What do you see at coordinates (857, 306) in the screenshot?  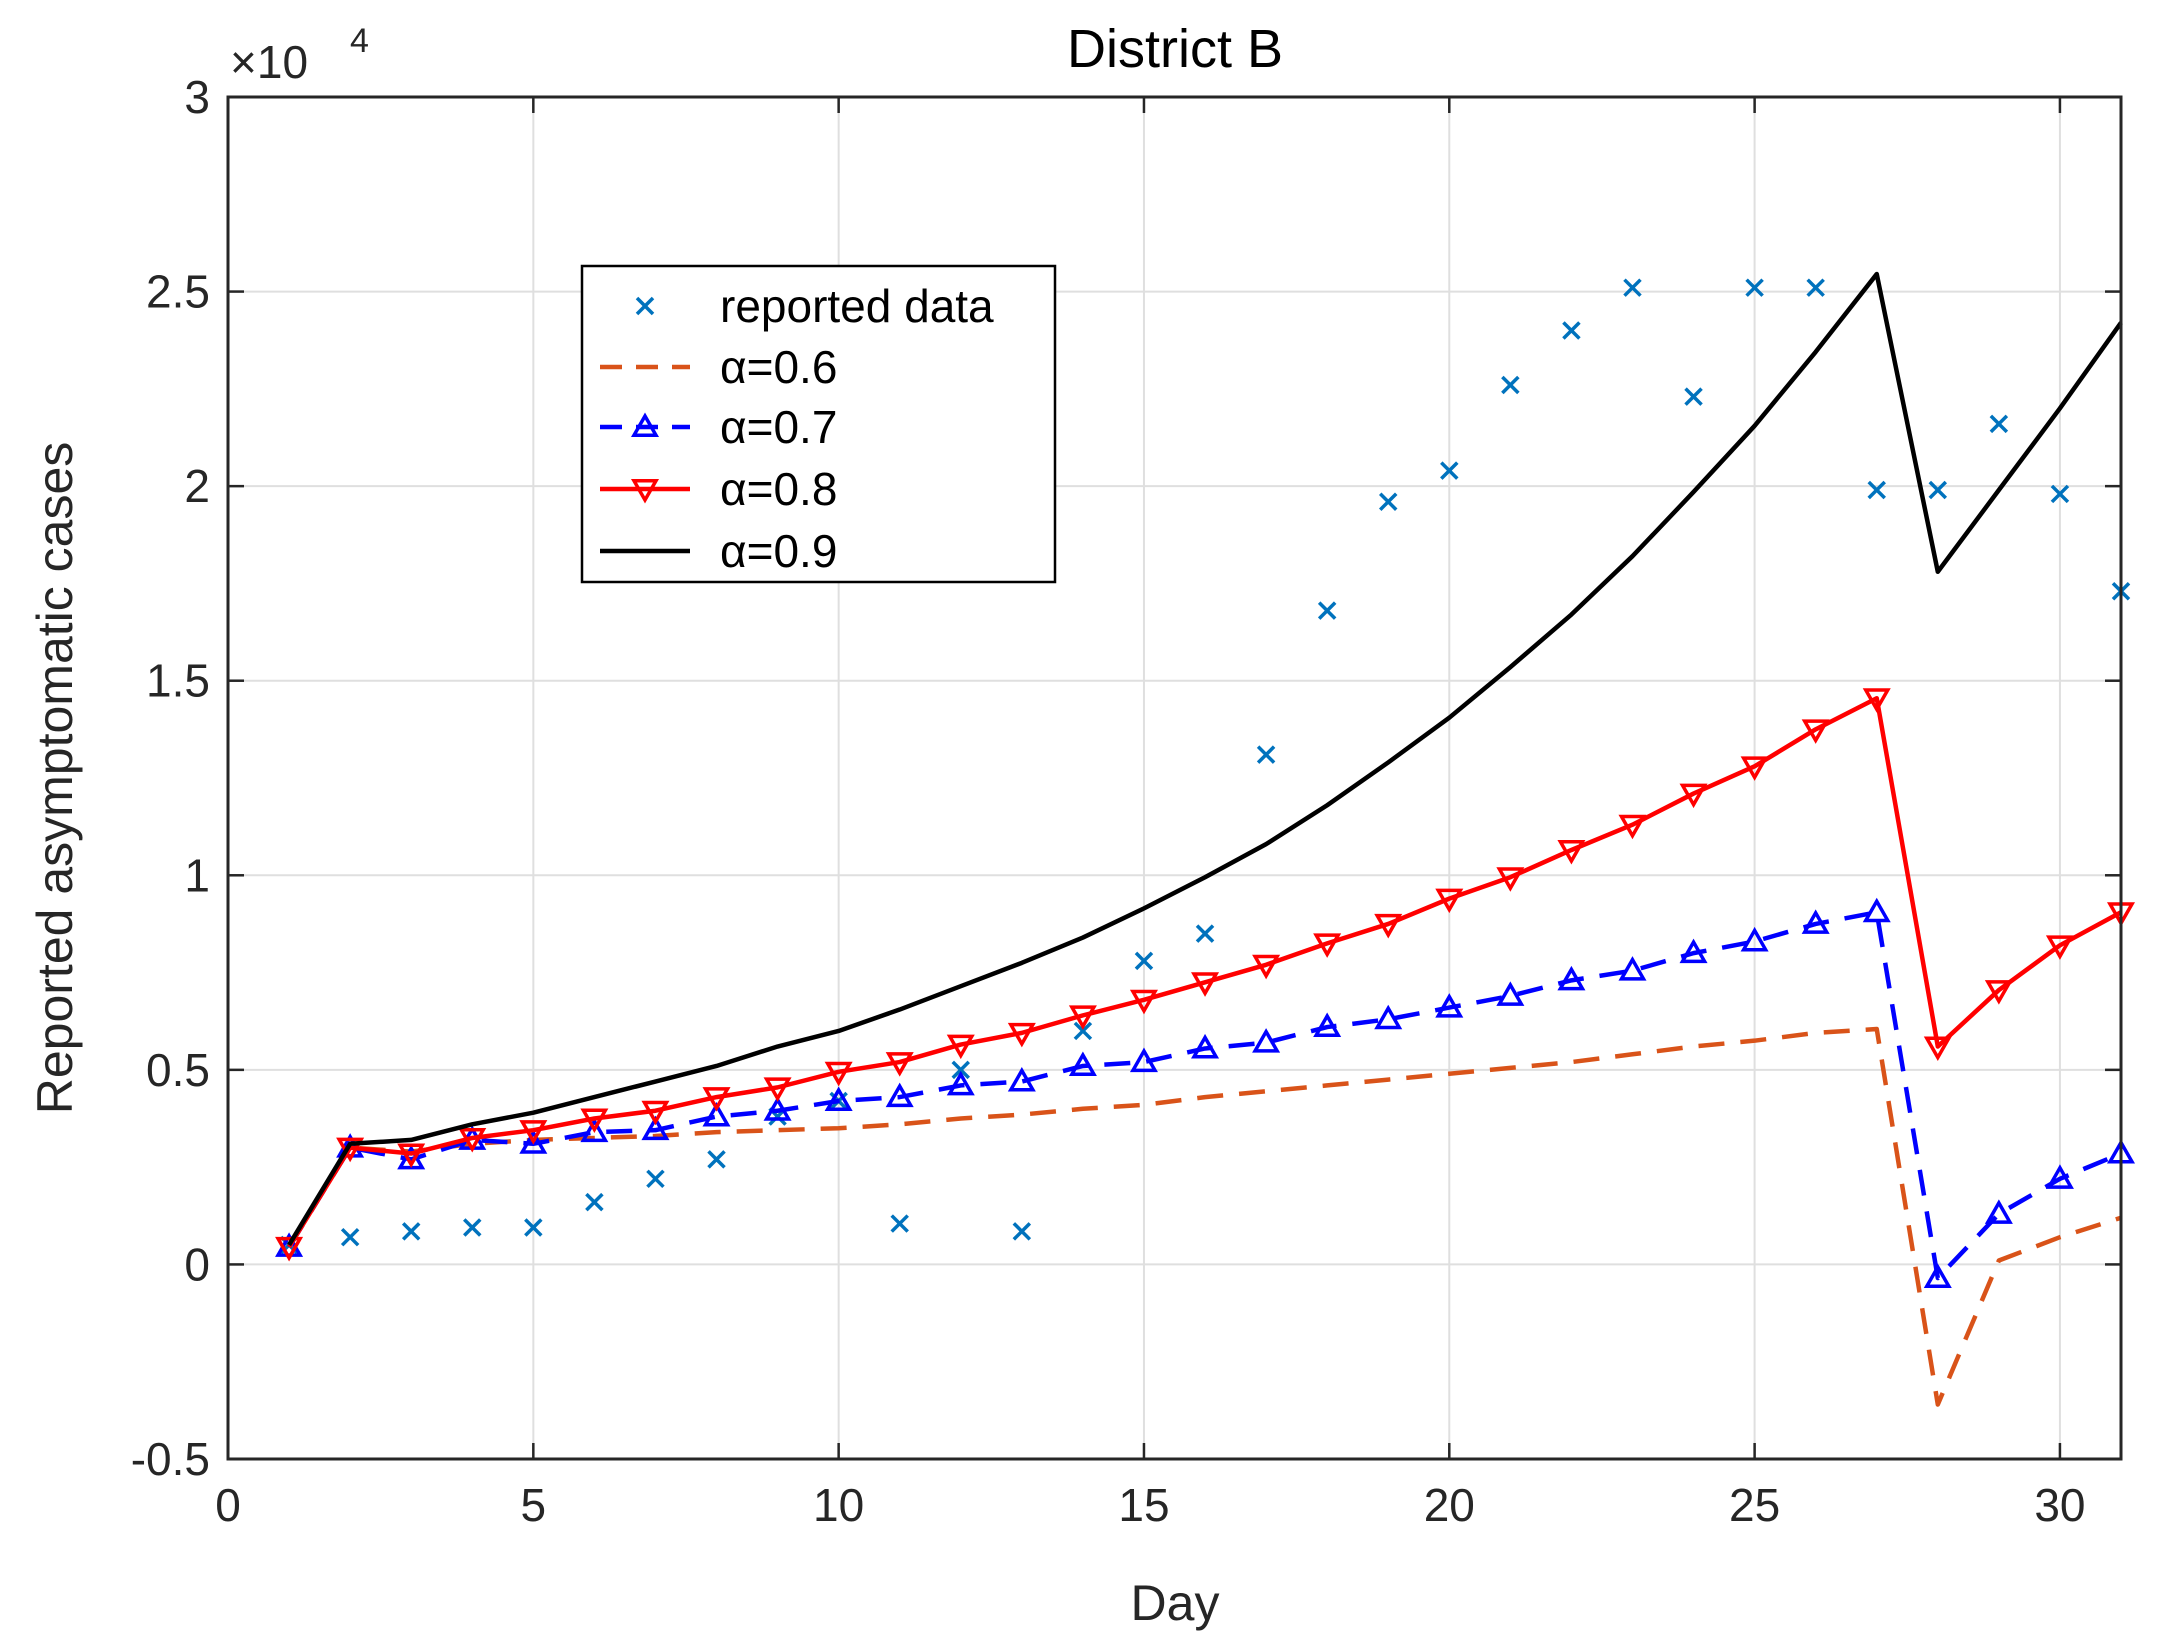 I see `legend-label: reported data` at bounding box center [857, 306].